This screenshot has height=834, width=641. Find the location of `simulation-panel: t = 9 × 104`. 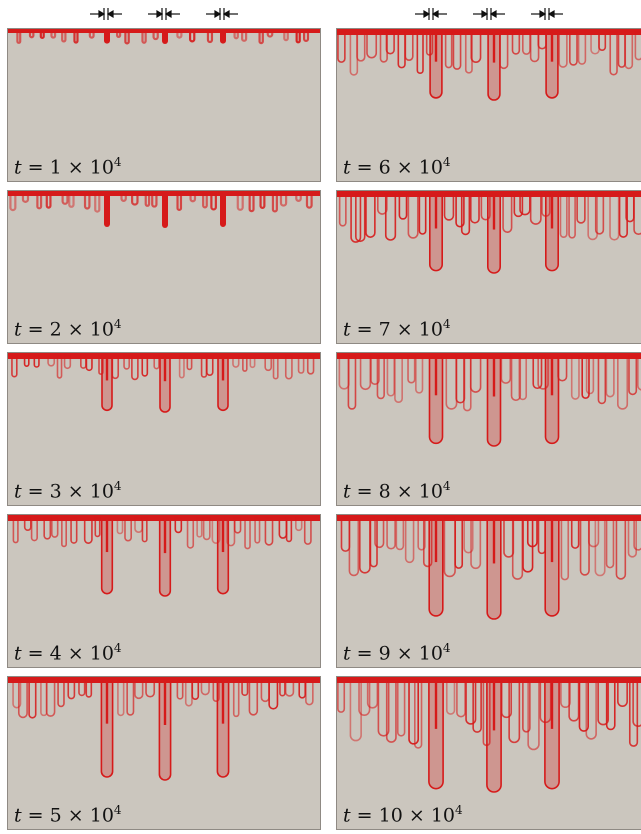

simulation-panel: t = 9 × 104 is located at coordinates (488, 591).